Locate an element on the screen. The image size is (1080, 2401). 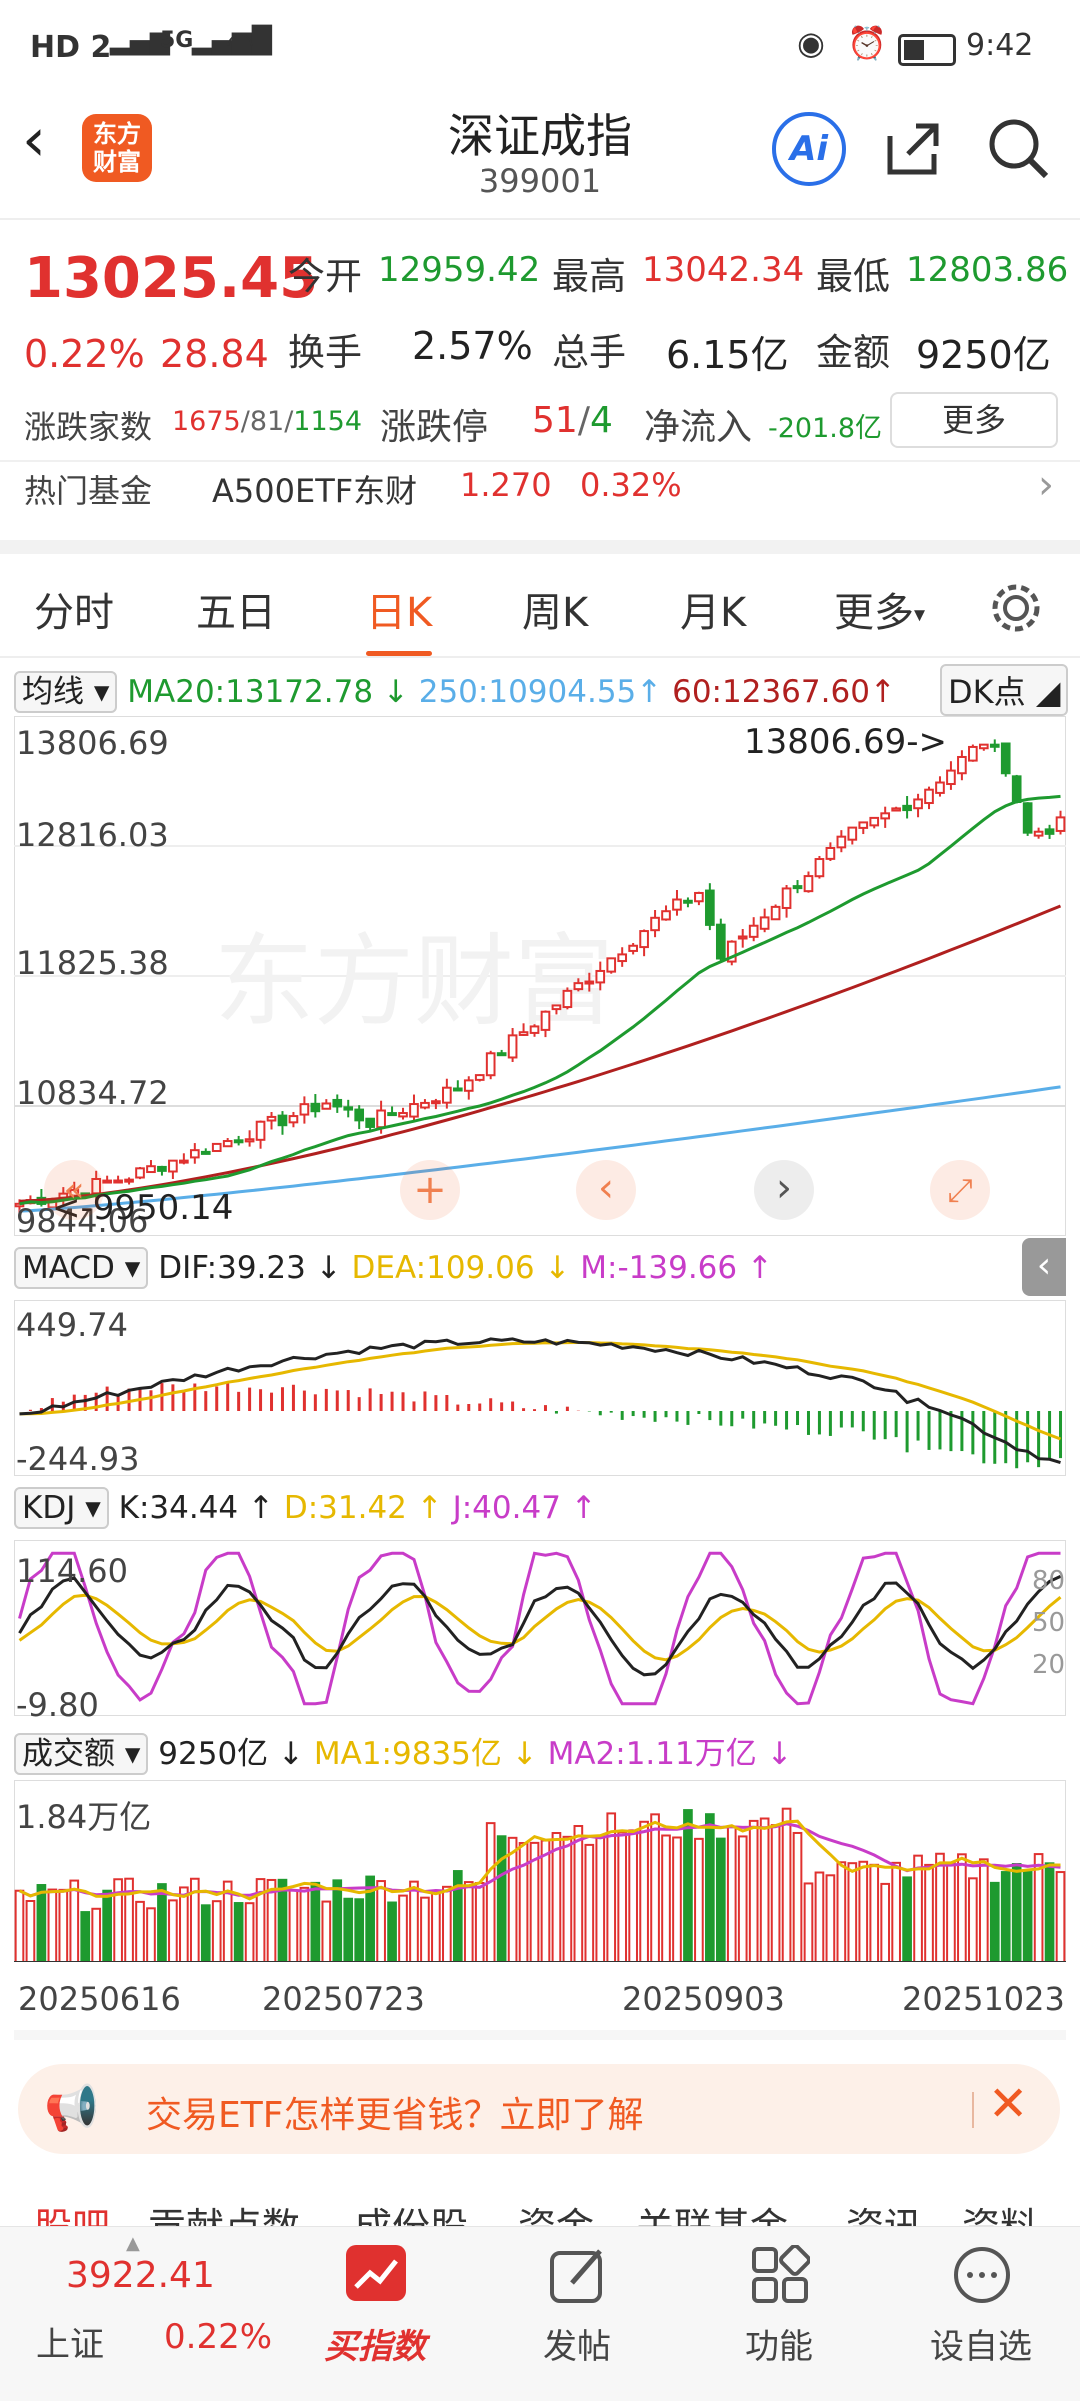
kdj-chart is located at coordinates (540, 1628).